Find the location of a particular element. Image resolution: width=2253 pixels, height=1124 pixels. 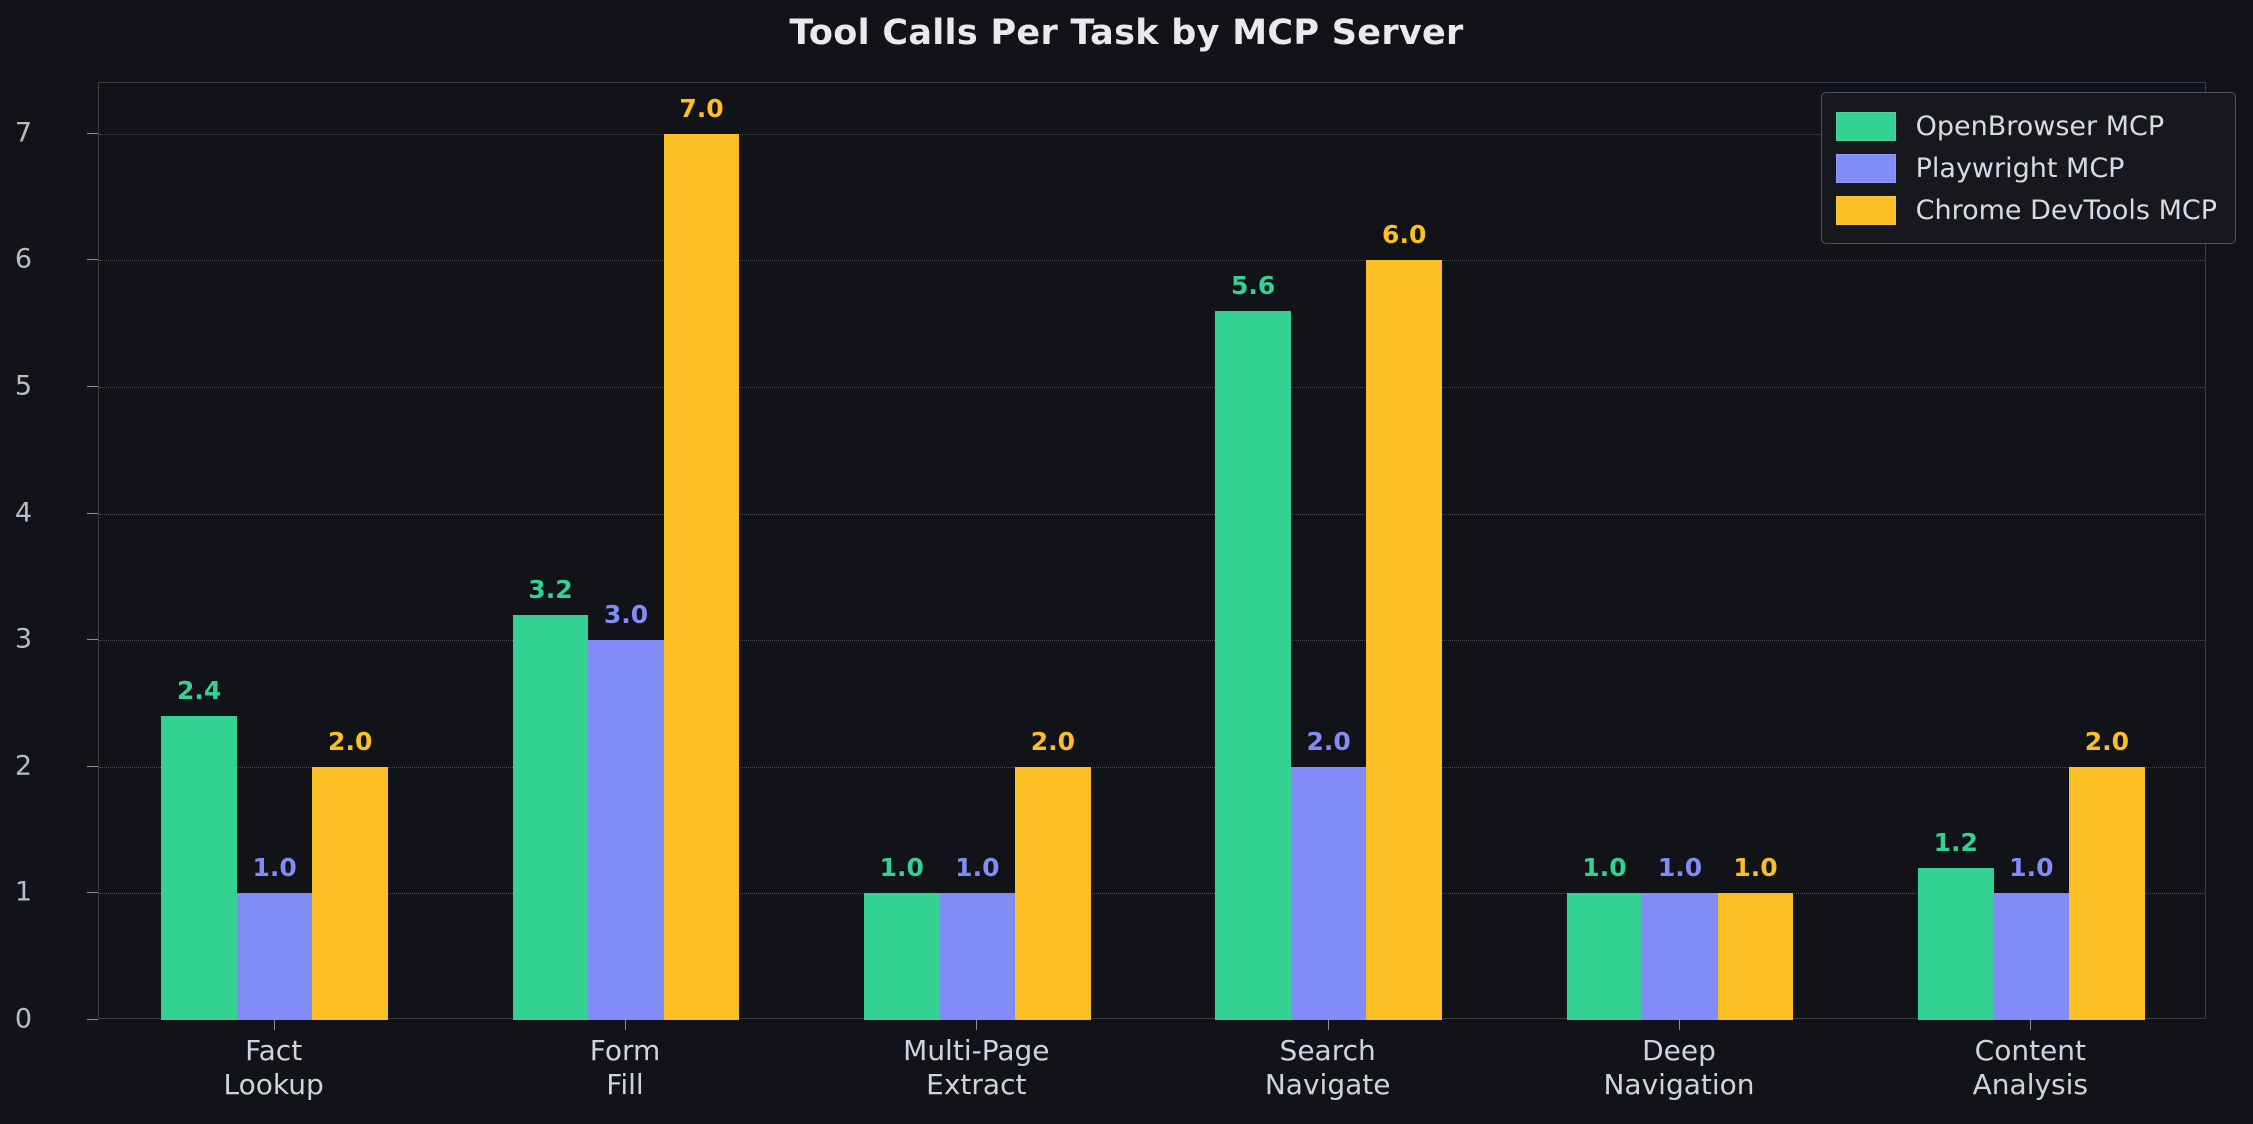

x-tick-label: Form Fill is located at coordinates (625, 1068).